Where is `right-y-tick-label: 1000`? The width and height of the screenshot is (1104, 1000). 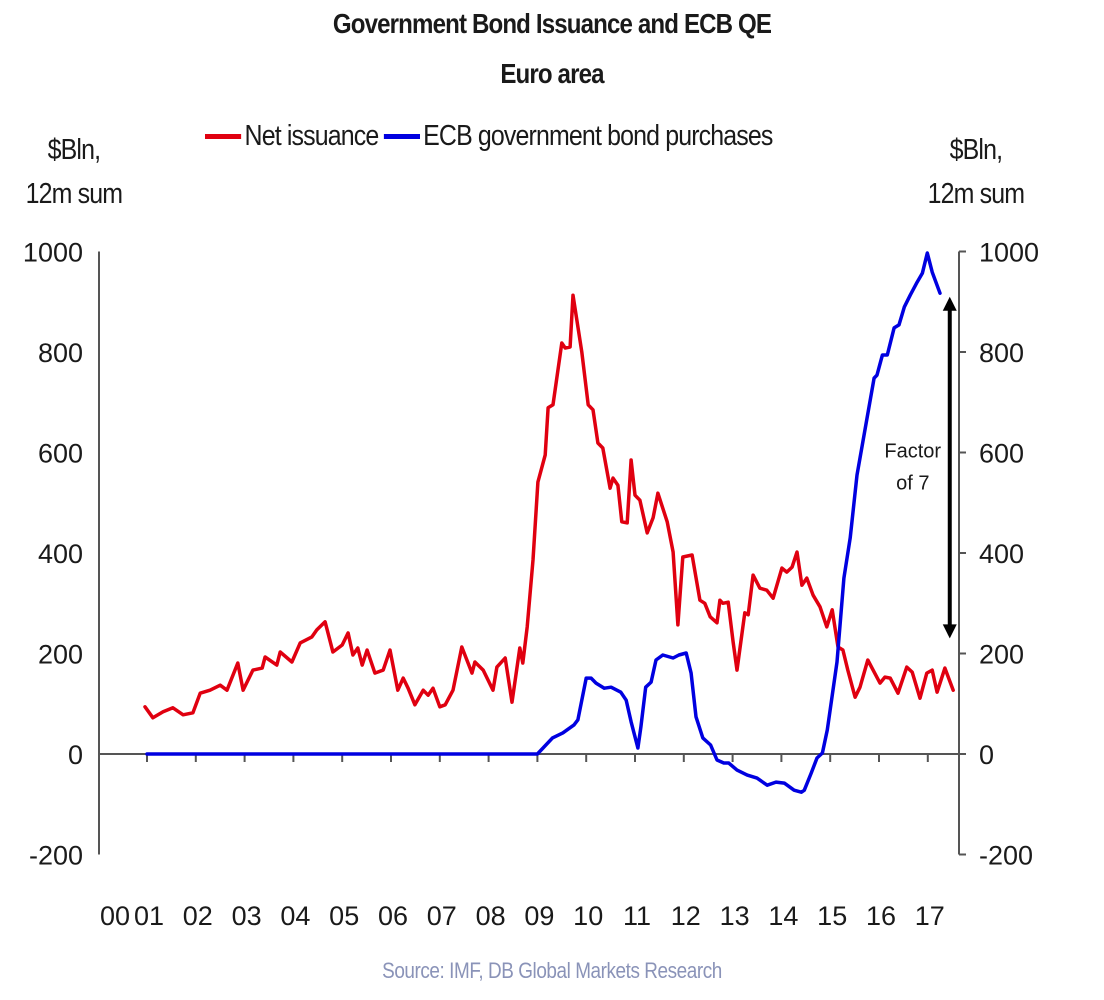 right-y-tick-label: 1000 is located at coordinates (1009, 253).